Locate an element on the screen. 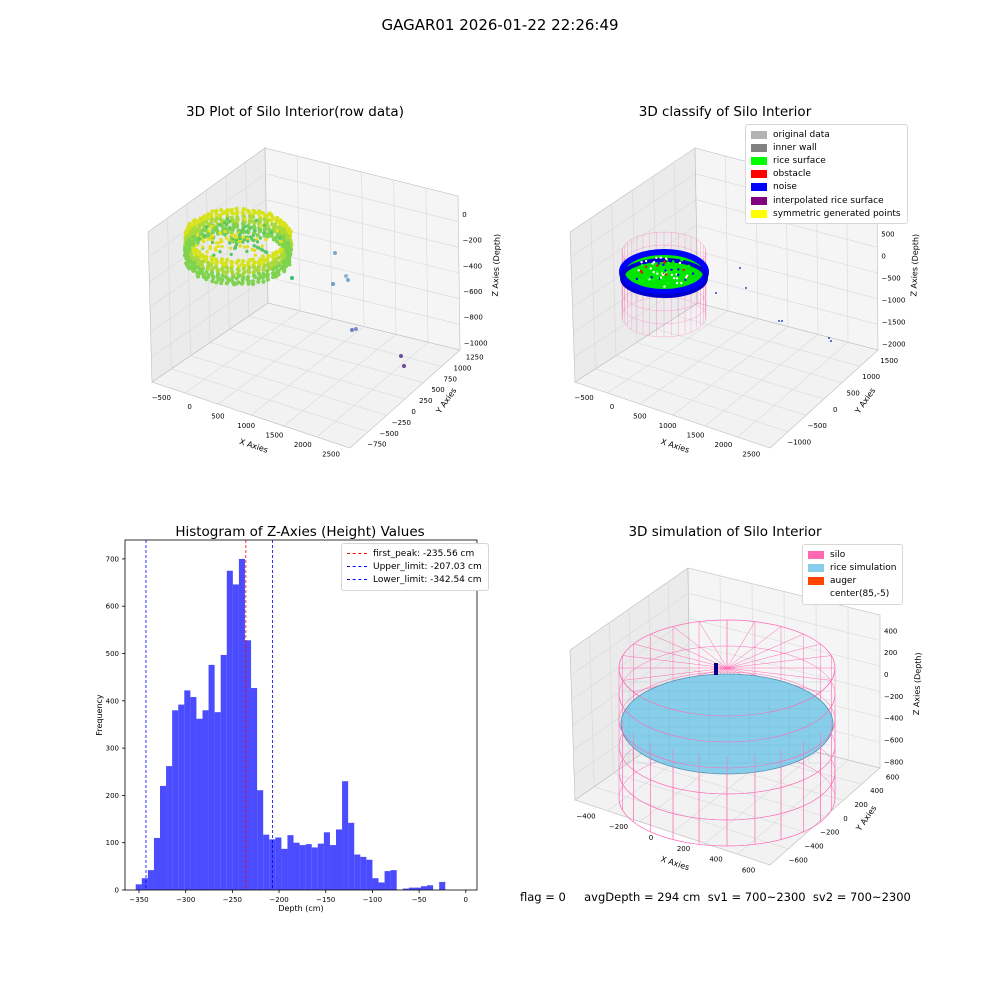 The image size is (1000, 1000). y-tick-label: −400 is located at coordinates (813, 847).